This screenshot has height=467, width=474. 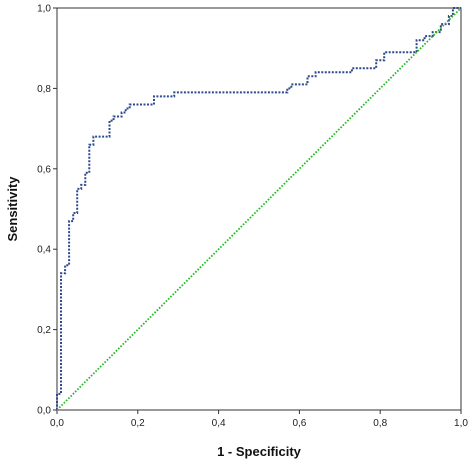 What do you see at coordinates (259, 451) in the screenshot?
I see `x-axis-title: 1 - Specificity` at bounding box center [259, 451].